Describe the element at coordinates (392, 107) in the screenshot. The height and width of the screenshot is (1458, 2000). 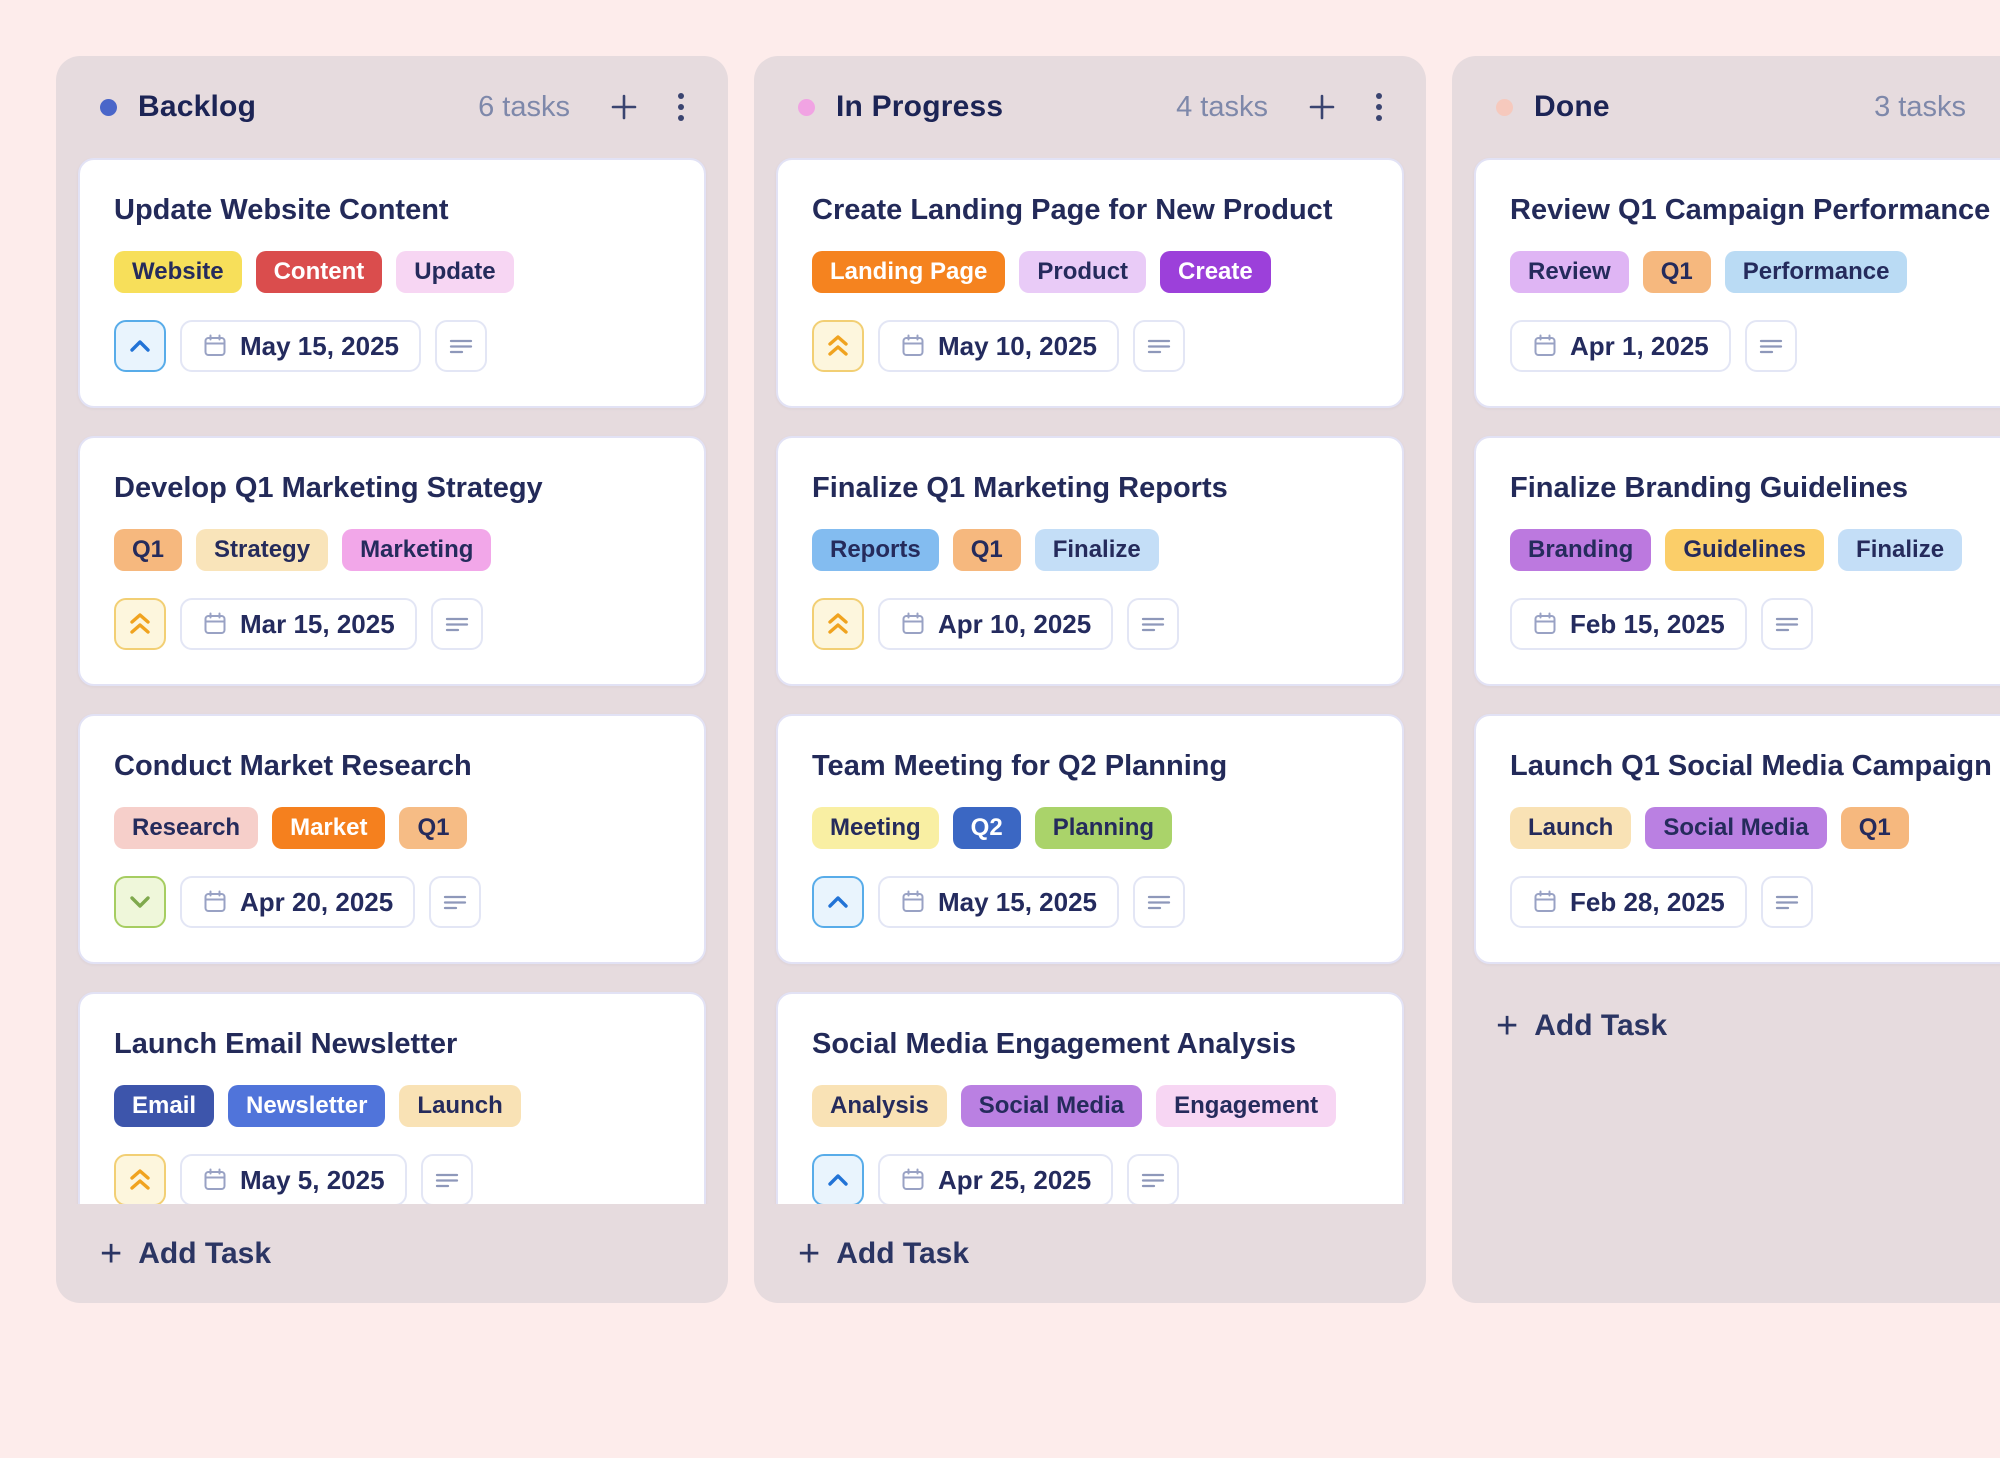
I see `column-header: Backlog 6 tasks` at that location.